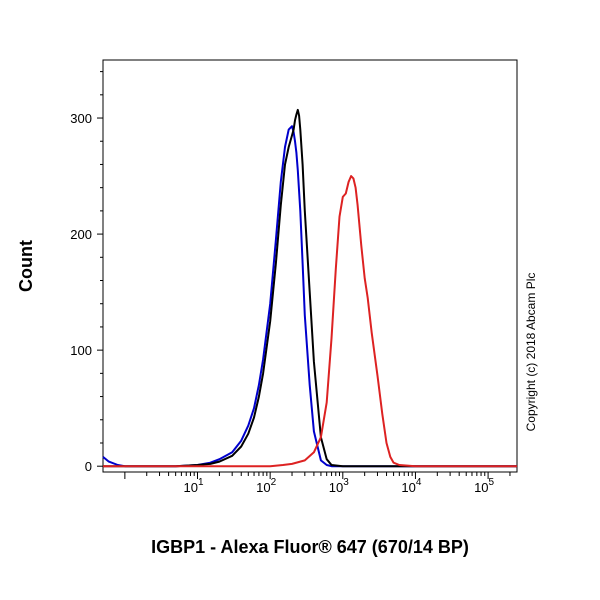  I want to click on x-tick-label: 10², so click(266, 486).